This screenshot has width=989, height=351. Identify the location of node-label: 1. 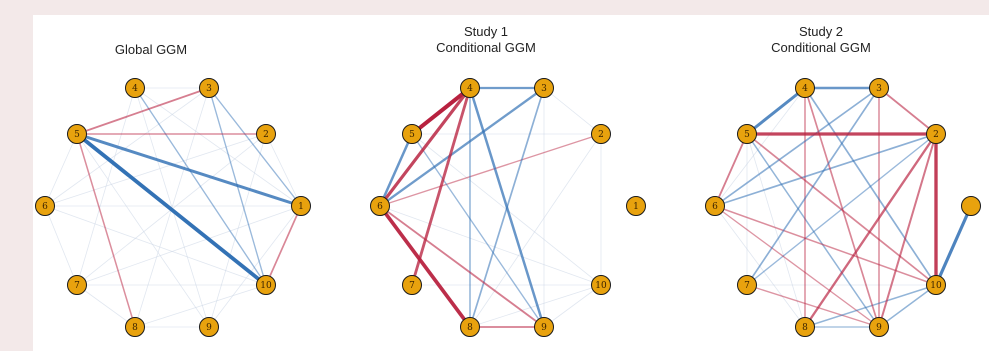
(636, 207).